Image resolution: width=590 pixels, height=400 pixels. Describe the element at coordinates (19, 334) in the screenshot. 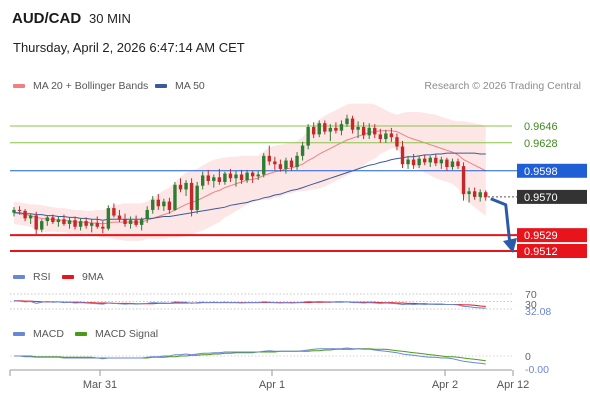

I see `macd-swatch` at that location.